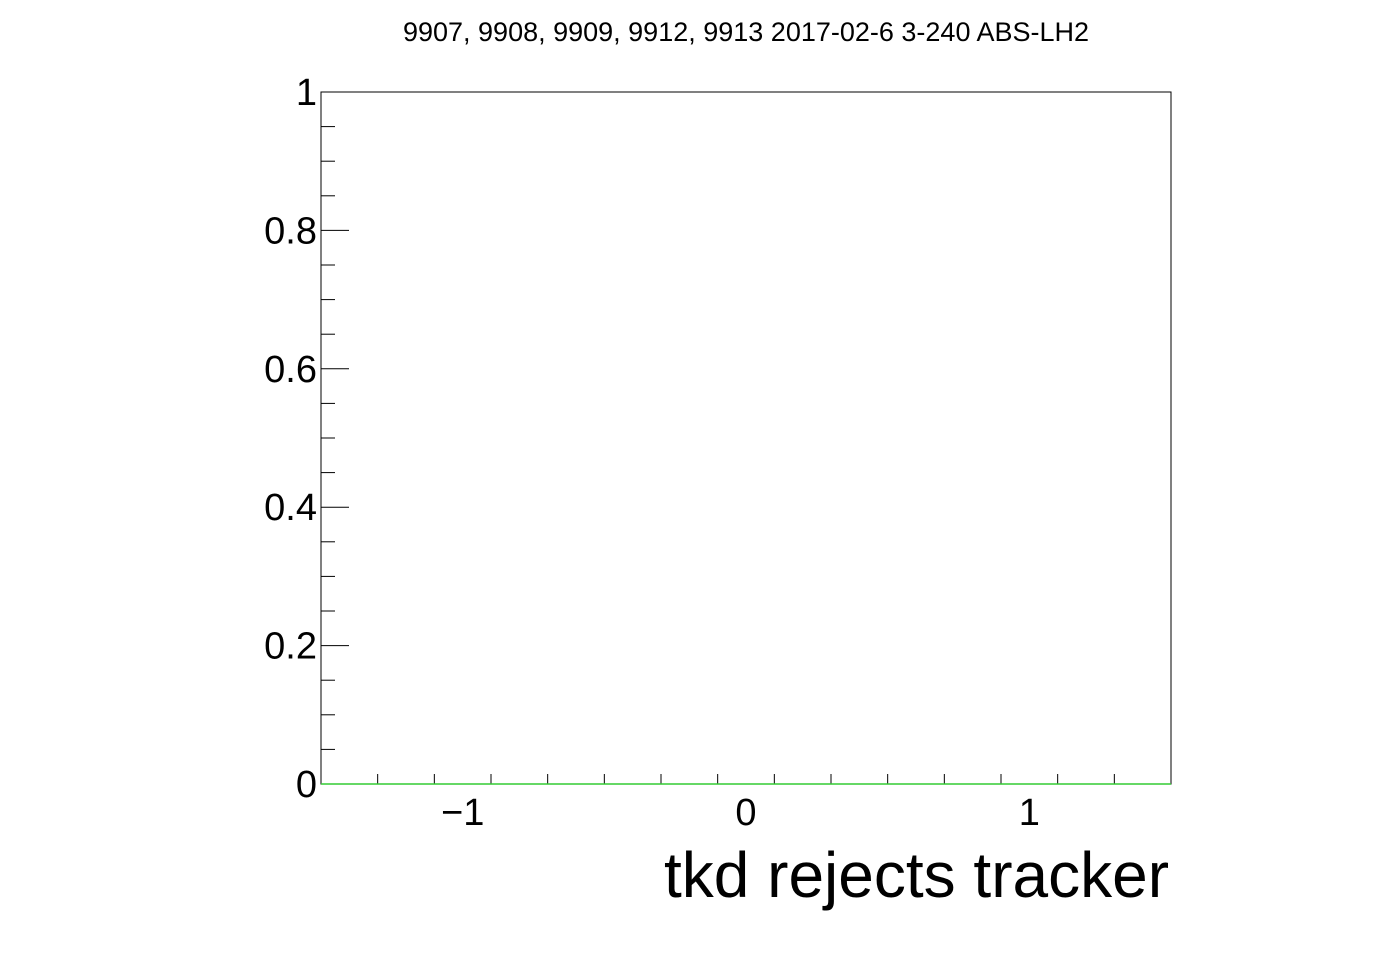 This screenshot has width=1396, height=972. Describe the element at coordinates (306, 439) in the screenshot. I see `y-axis: 0 0.2 0.4 0.6 0.8 1` at that location.